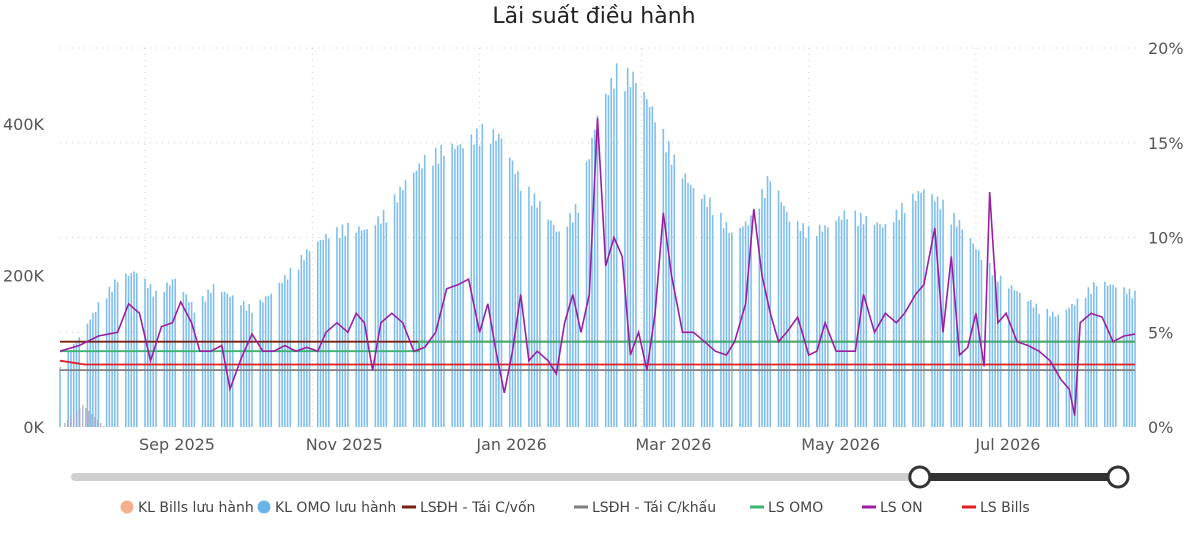 This screenshot has height=543, width=1200. Describe the element at coordinates (1160, 427) in the screenshot. I see `y-right-tick-label: 0%` at that location.